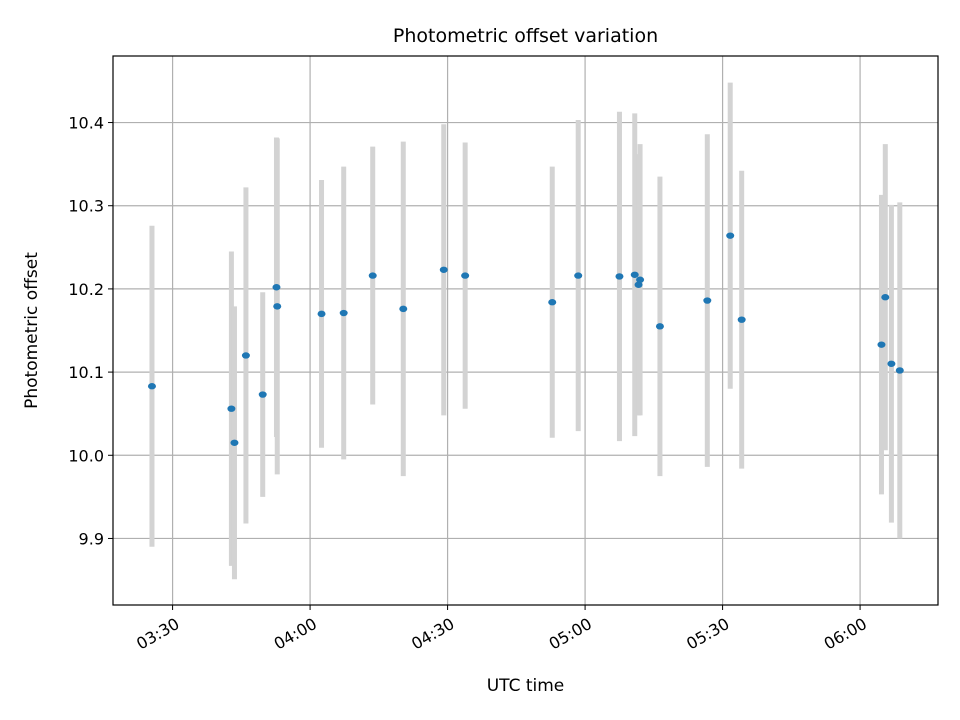 Image resolution: width=960 pixels, height=720 pixels. I want to click on x-axis-title: UTC time, so click(526, 686).